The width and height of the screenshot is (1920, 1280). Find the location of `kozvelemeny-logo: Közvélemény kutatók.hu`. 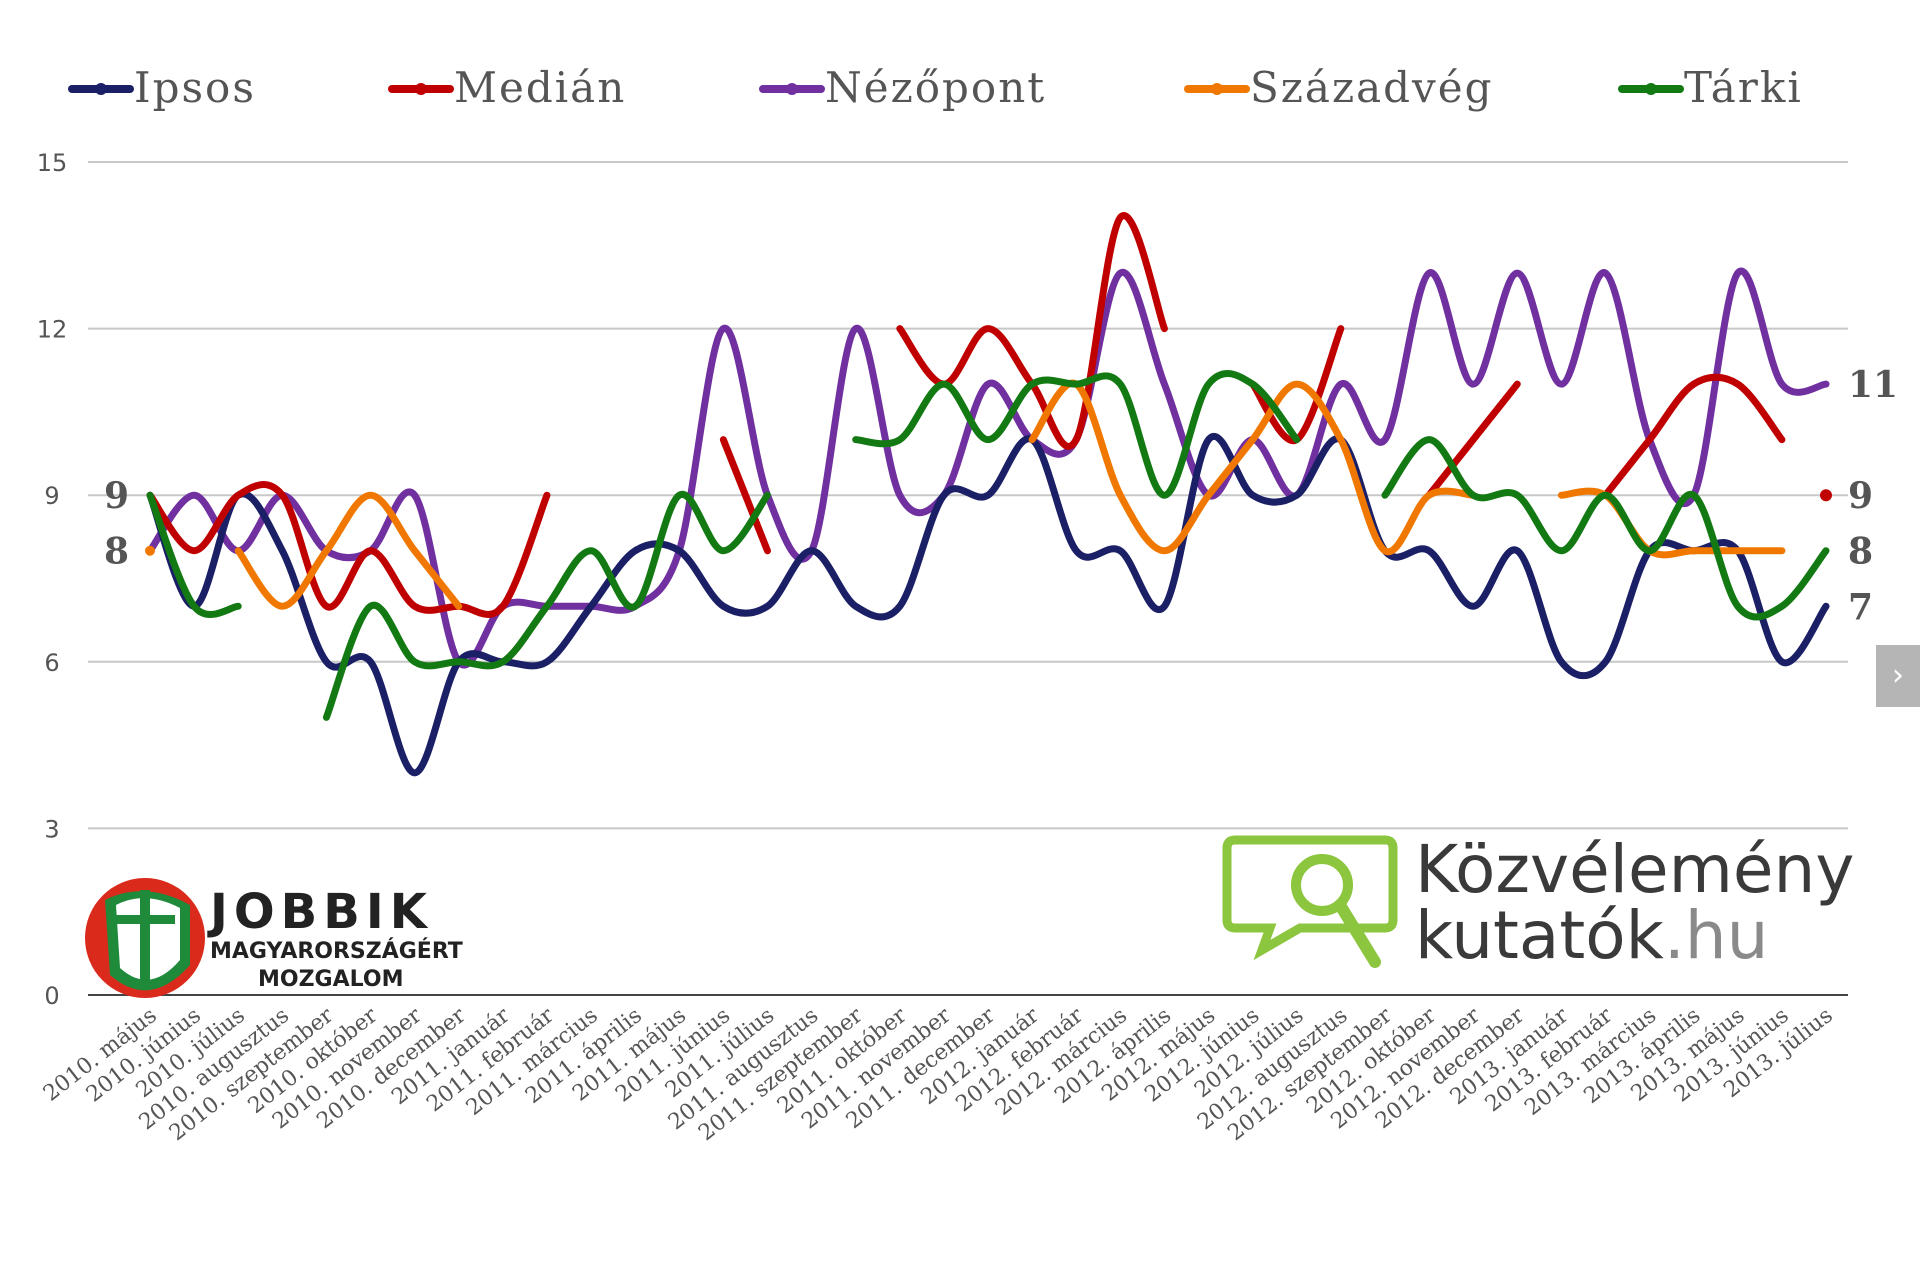

kozvelemeny-logo: Közvélemény kutatók.hu is located at coordinates (1538, 902).